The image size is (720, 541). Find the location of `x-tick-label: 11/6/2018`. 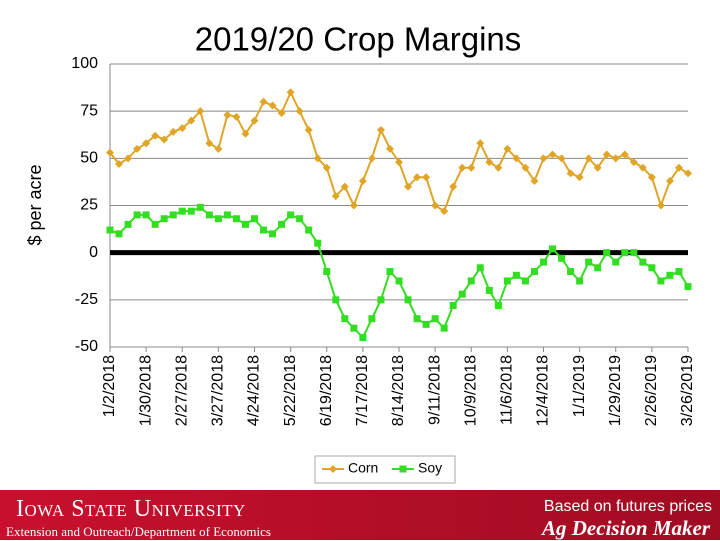

x-tick-label: 11/6/2018 is located at coordinates (507, 390).